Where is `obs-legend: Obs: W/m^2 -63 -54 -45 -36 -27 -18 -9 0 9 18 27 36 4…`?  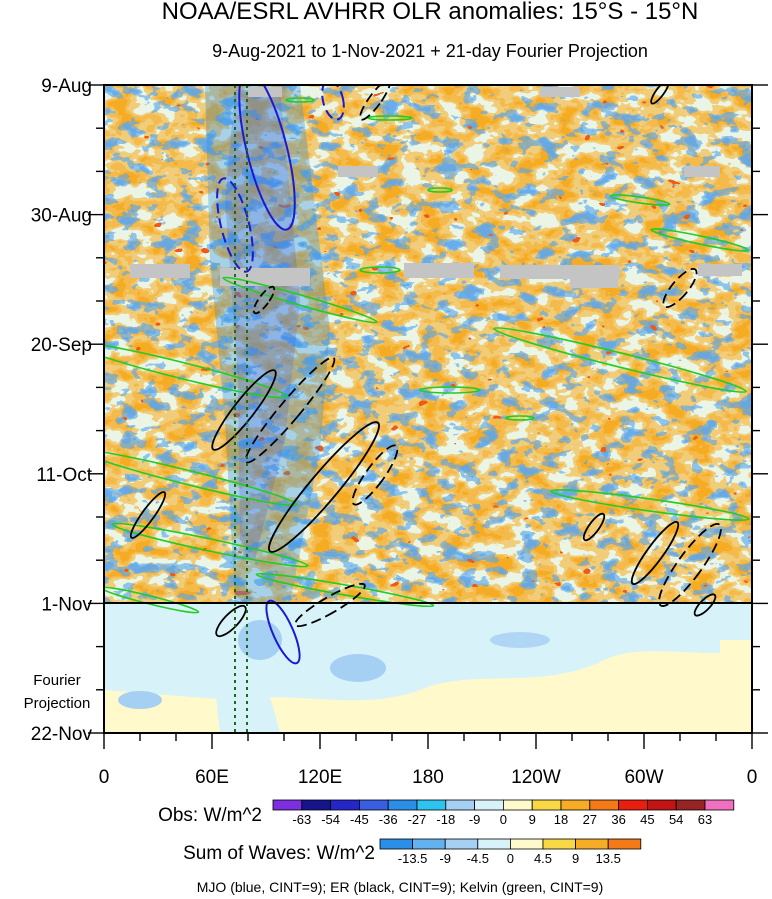 obs-legend: Obs: W/m^2 -63 -54 -45 -36 -27 -18 -9 0 9 18 27 36 4… is located at coordinates (446, 813).